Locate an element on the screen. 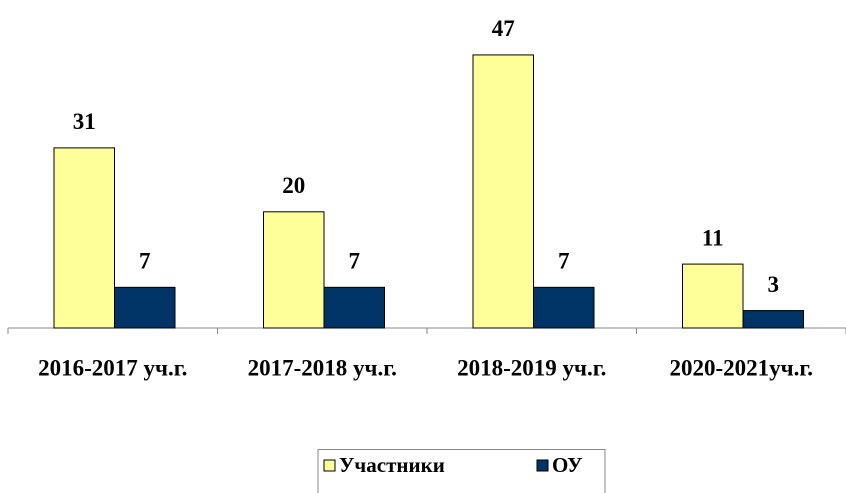 The height and width of the screenshot is (493, 846). value-label: 20 is located at coordinates (293, 185).